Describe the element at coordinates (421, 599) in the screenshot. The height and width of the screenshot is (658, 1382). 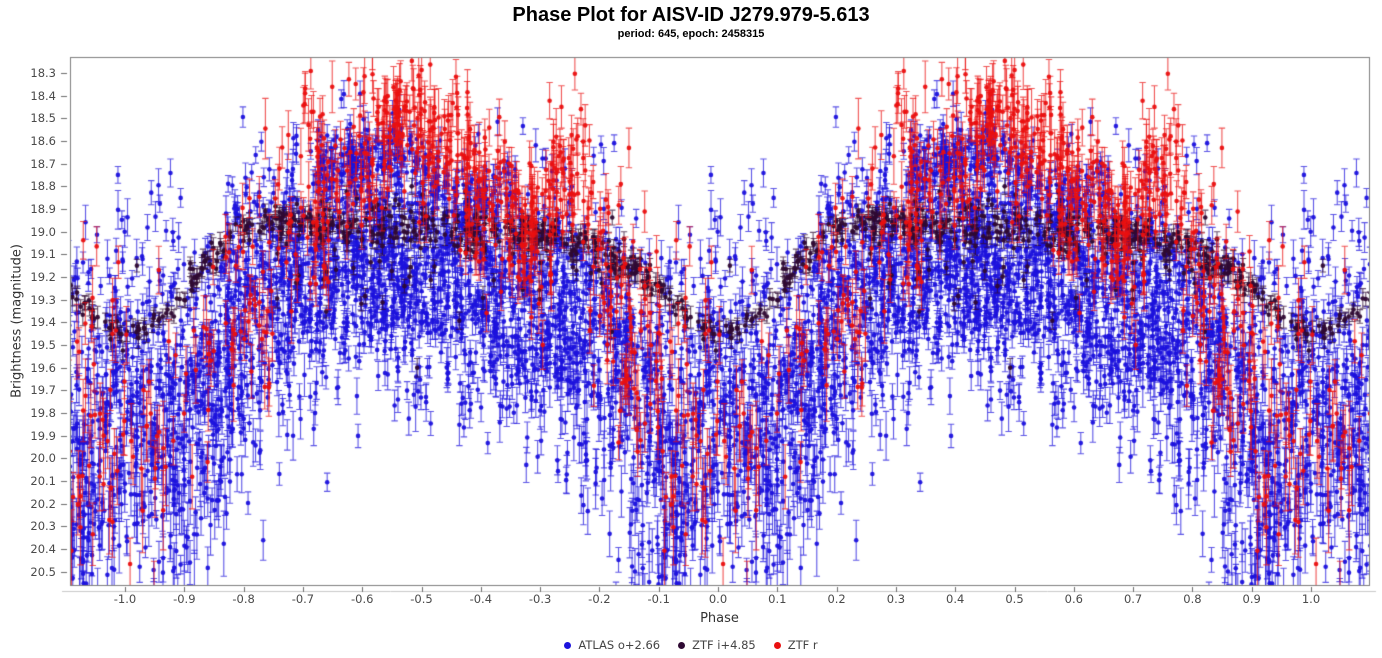
I see `x-tick-label: -0.5` at that location.